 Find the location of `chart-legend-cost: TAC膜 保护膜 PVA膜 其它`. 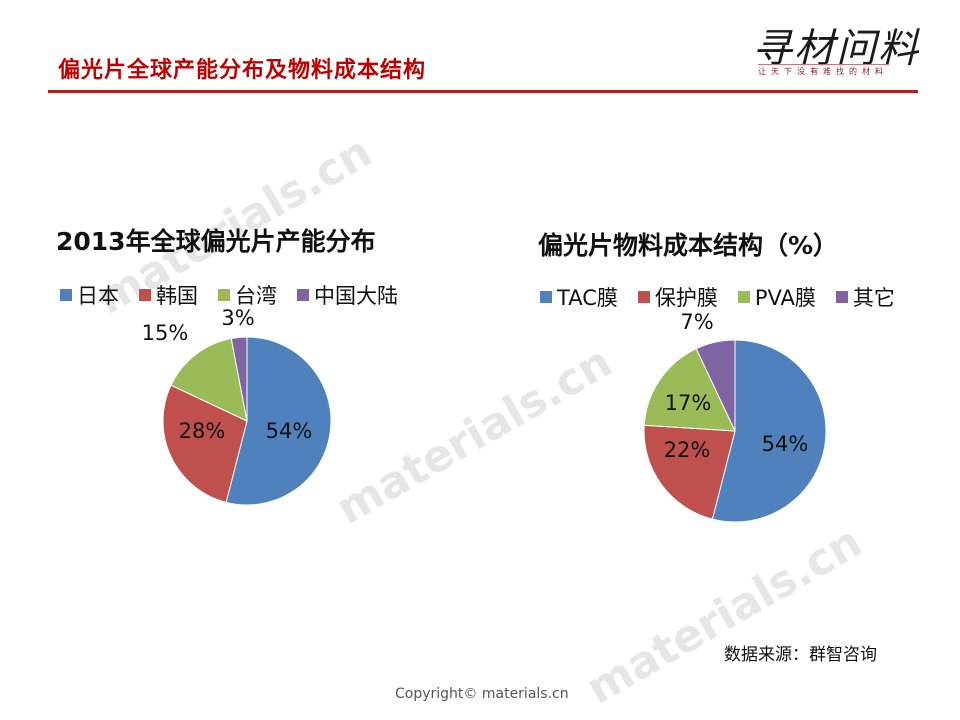

chart-legend-cost: TAC膜 保护膜 PVA膜 其它 is located at coordinates (727, 297).